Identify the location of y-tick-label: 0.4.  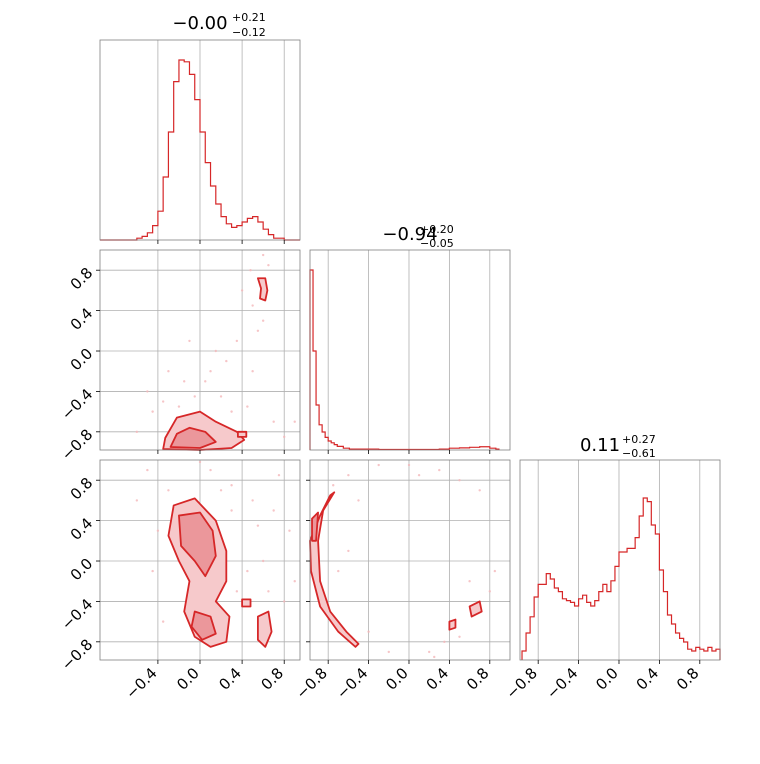
(82, 319).